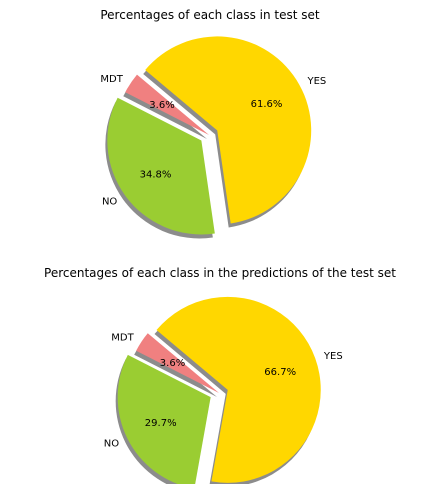  Describe the element at coordinates (223, 391) in the screenshot. I see `pie-labels: MDT 3.6% NO 29.7% YES 66.7%` at that location.